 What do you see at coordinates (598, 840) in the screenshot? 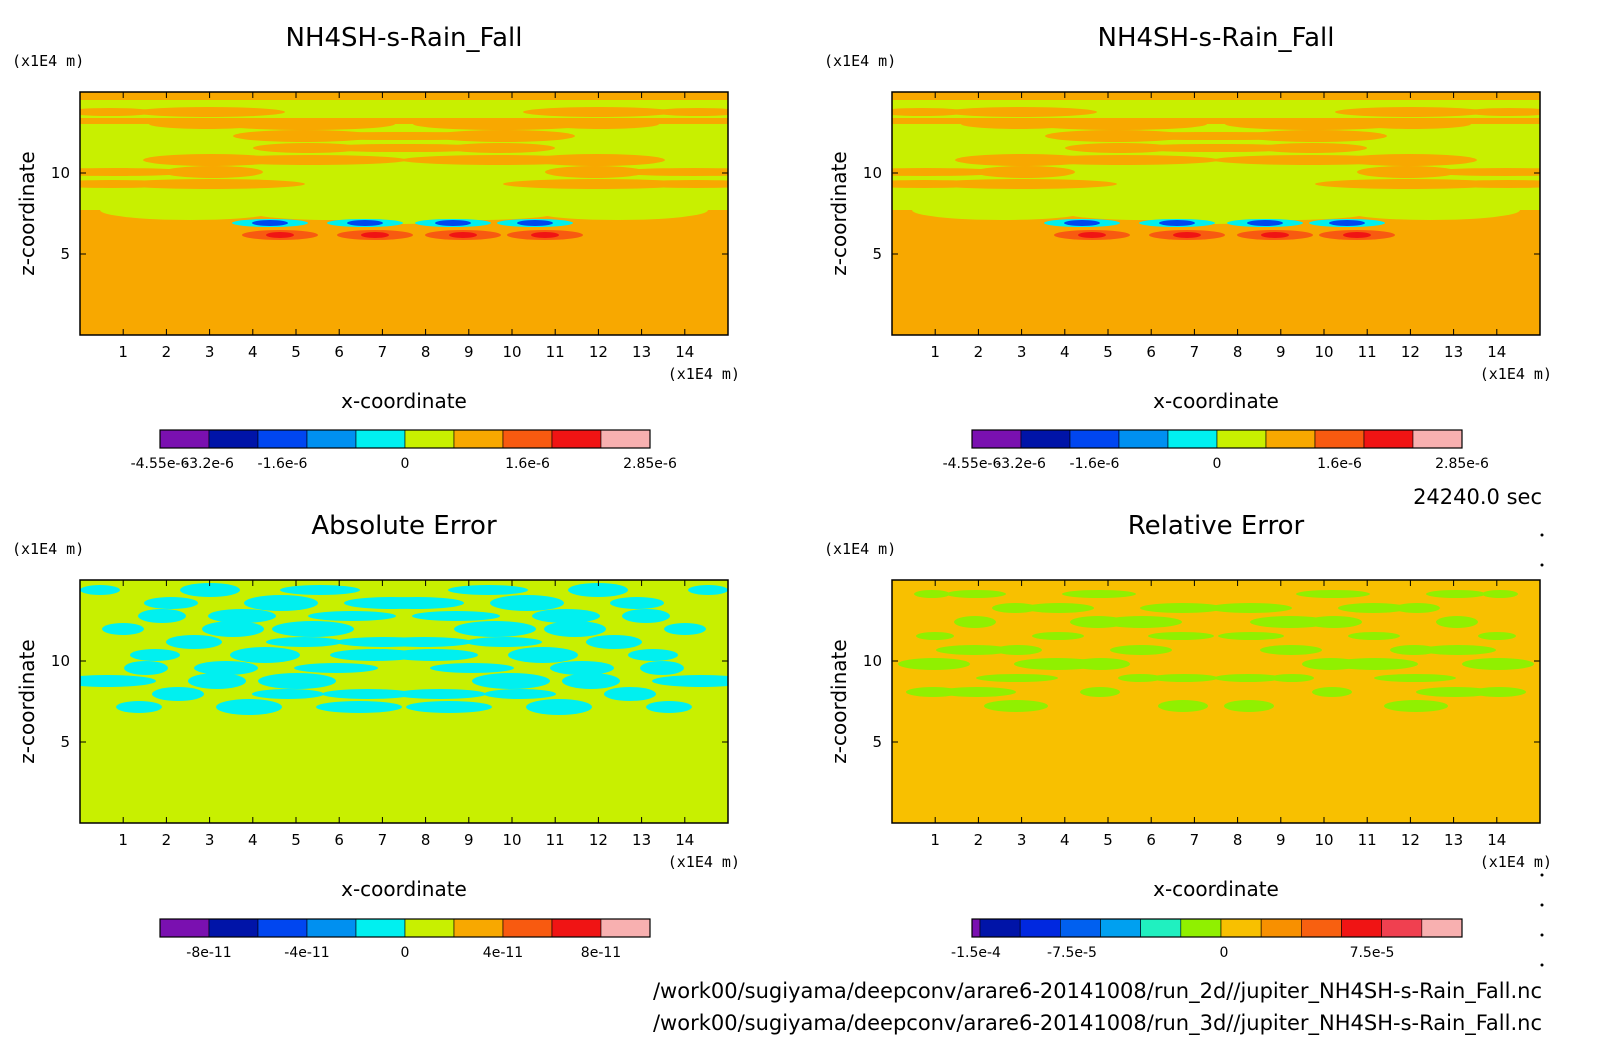
I see `x-tick-label: 12` at bounding box center [598, 840].